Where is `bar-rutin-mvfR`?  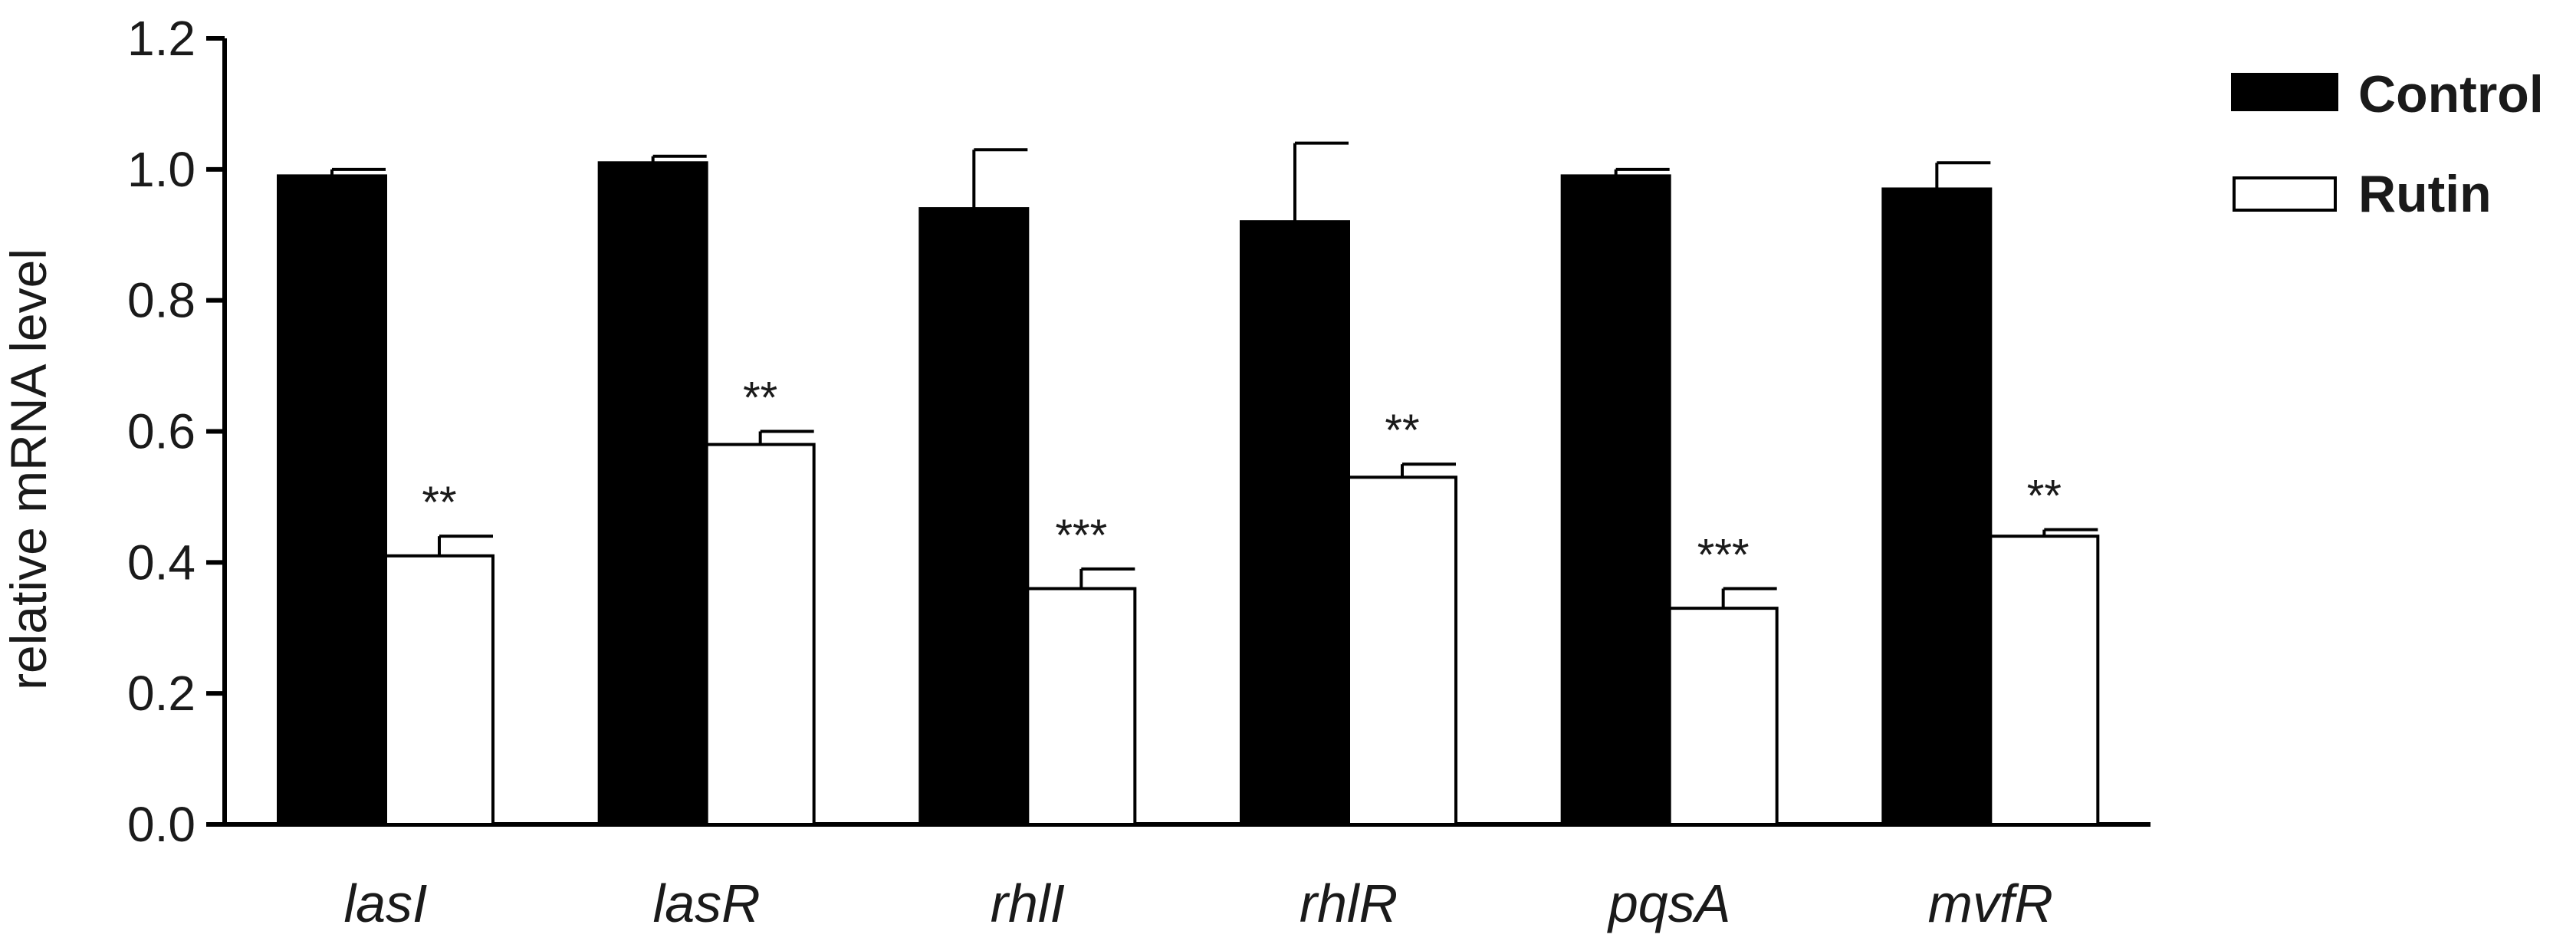
bar-rutin-mvfR is located at coordinates (2044, 681).